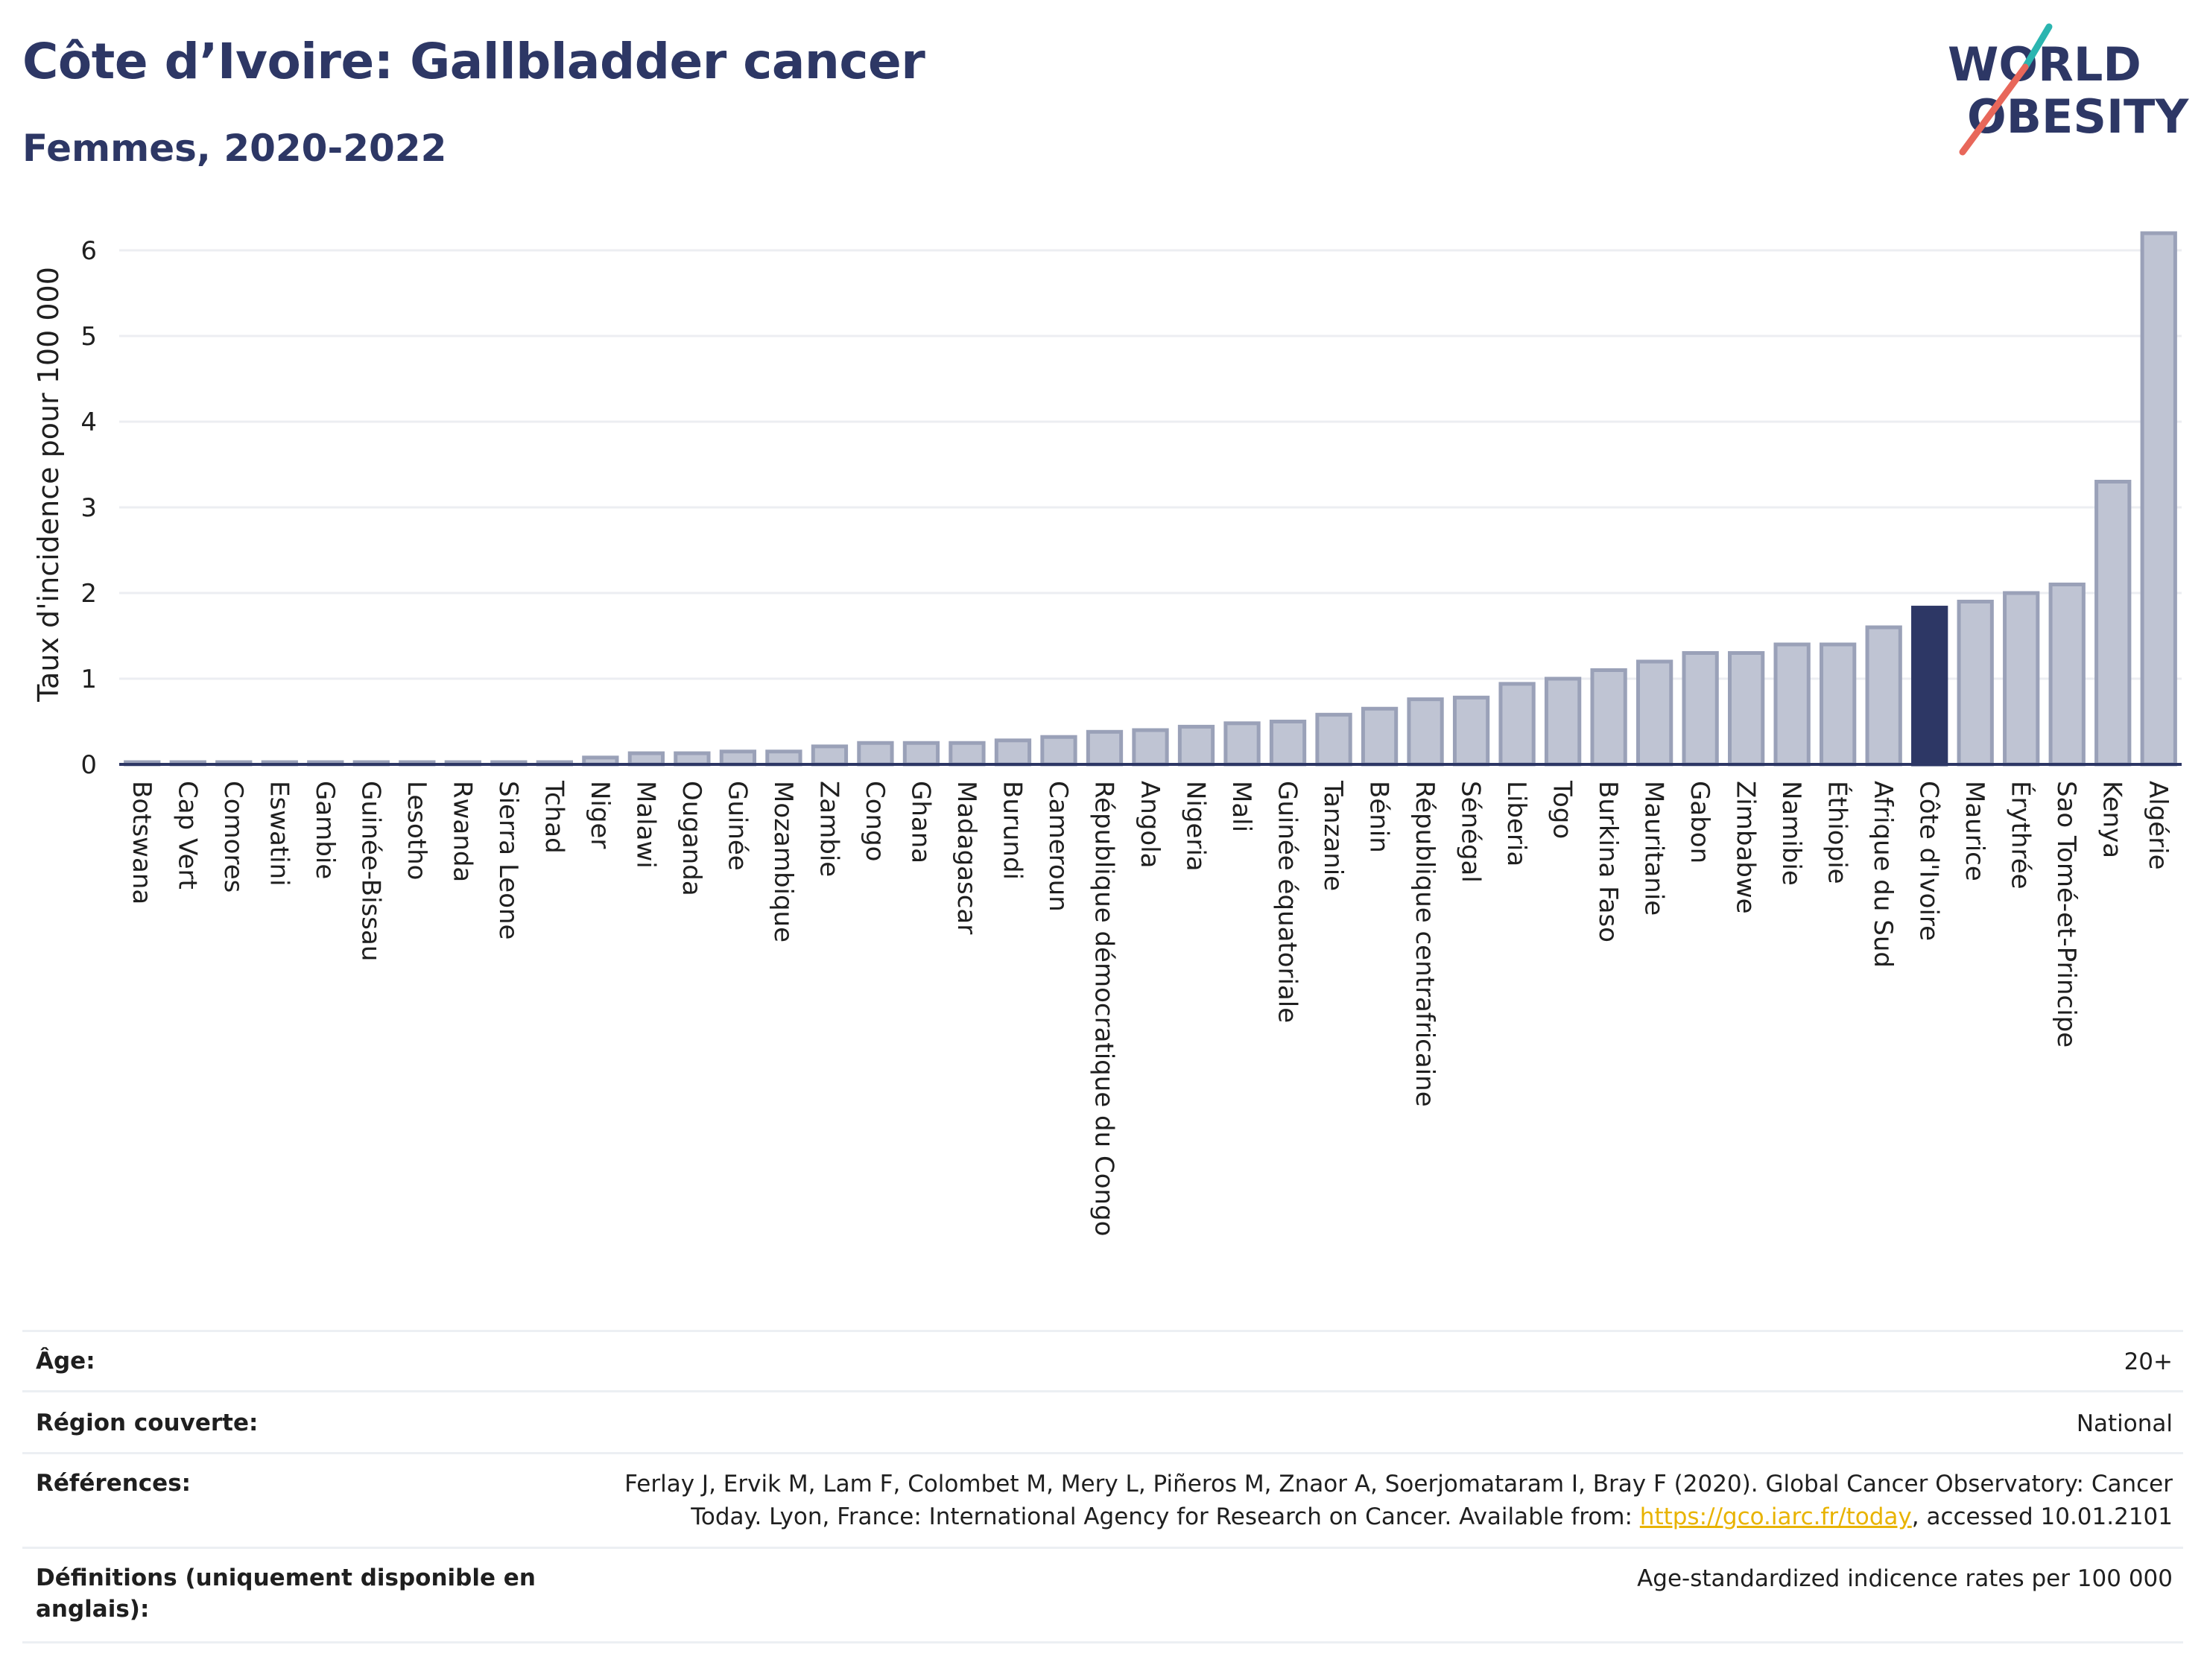 The width and height of the screenshot is (2204, 1680). What do you see at coordinates (88, 679) in the screenshot?
I see `y-tick-label: 1` at bounding box center [88, 679].